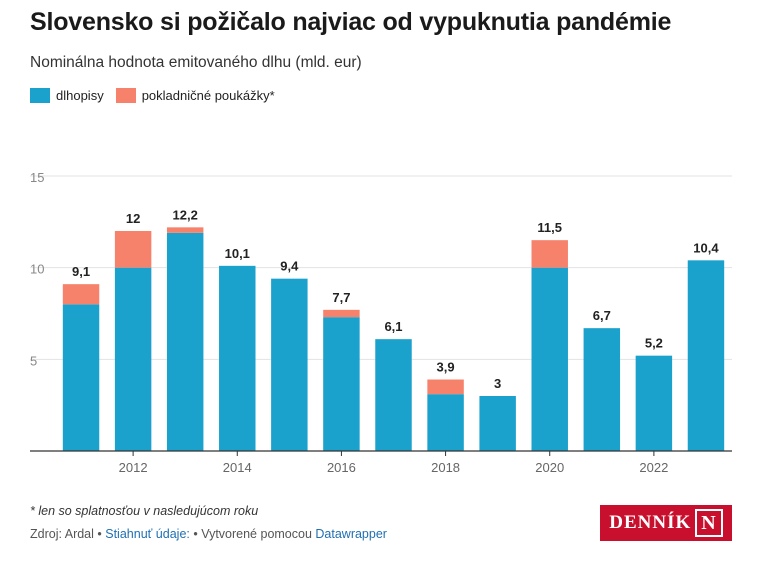 This screenshot has height=571, width=784. What do you see at coordinates (393, 395) in the screenshot?
I see `bar-dlhopisy-2017` at bounding box center [393, 395].